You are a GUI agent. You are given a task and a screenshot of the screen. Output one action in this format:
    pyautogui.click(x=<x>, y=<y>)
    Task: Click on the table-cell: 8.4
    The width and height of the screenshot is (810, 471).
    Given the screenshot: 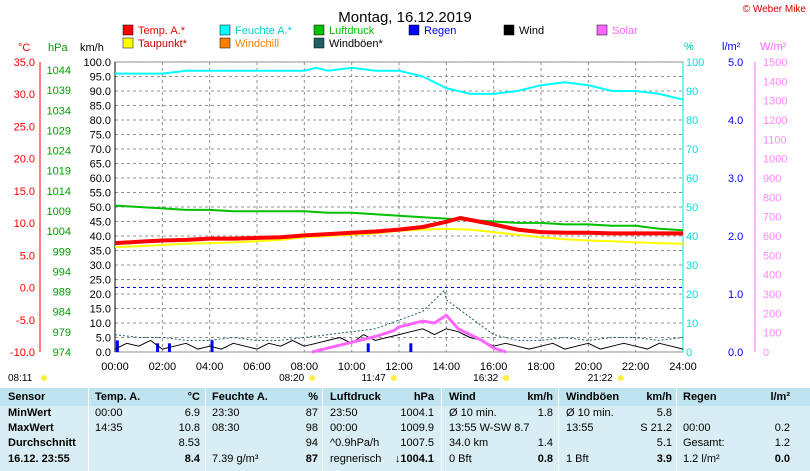 What is the action you would take?
    pyautogui.click(x=192, y=459)
    